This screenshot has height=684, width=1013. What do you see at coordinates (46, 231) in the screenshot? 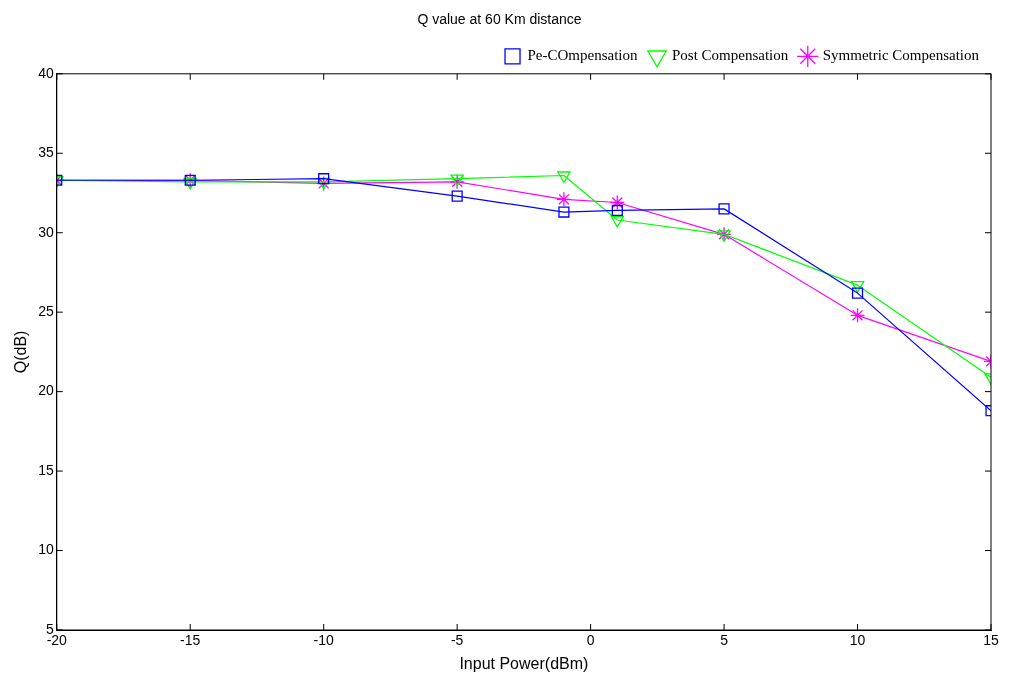
I see `y-tick-label: 30` at bounding box center [46, 231].